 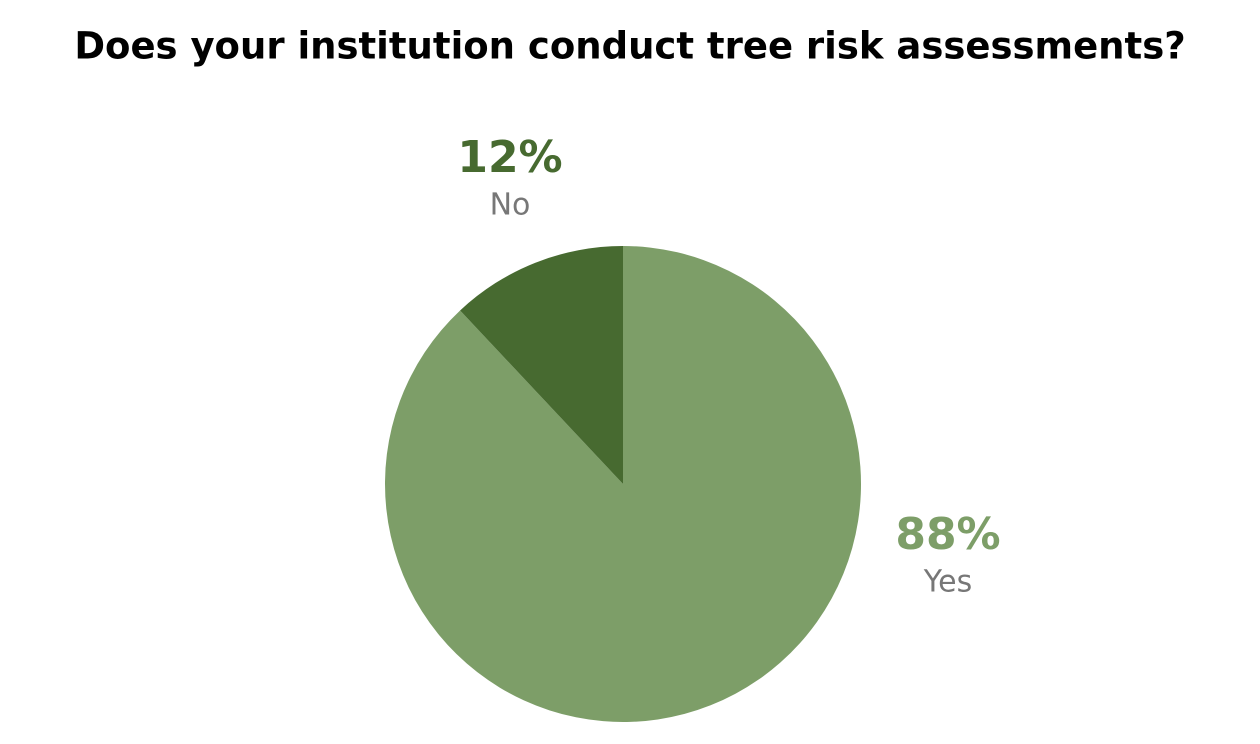 I want to click on pie-slice, so click(x=541, y=365).